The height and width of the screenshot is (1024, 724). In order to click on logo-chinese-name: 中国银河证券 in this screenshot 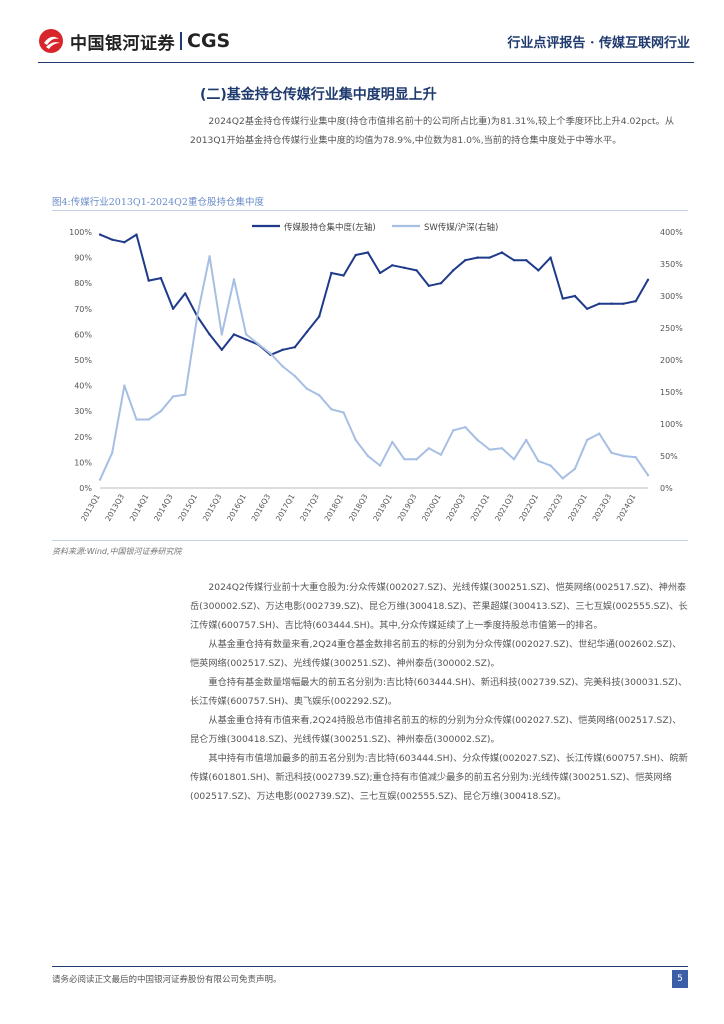, I will do `click(122, 43)`.